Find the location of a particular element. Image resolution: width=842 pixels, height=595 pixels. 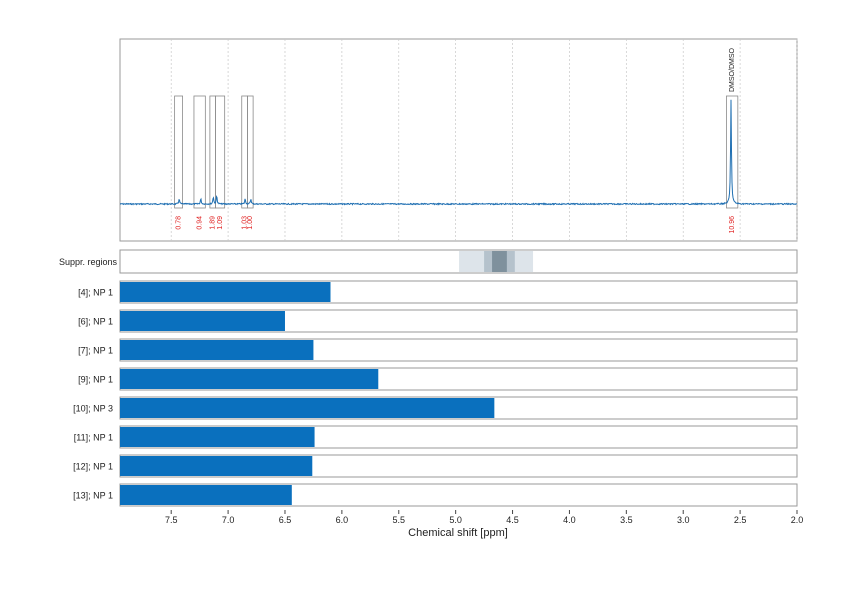

range-row-label: [7]; NP 1 is located at coordinates (95, 351).